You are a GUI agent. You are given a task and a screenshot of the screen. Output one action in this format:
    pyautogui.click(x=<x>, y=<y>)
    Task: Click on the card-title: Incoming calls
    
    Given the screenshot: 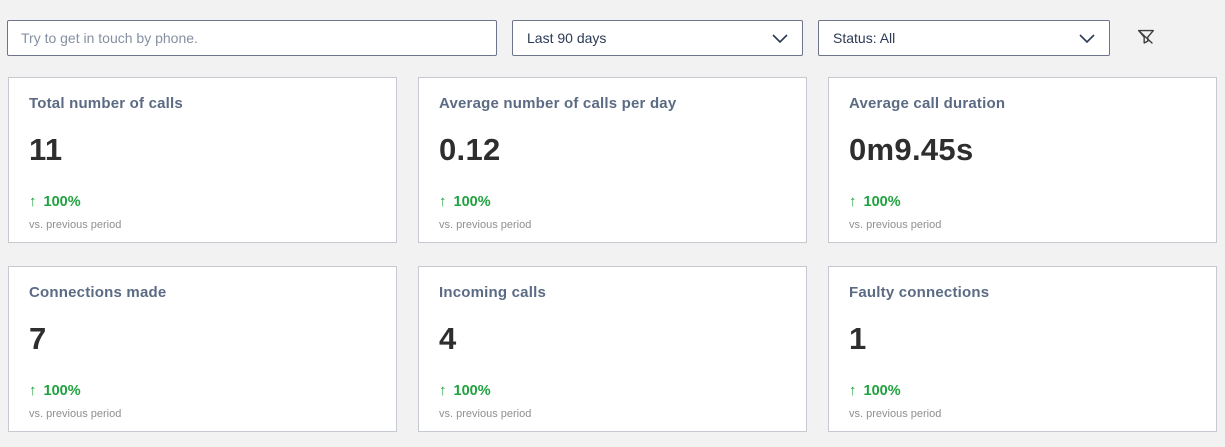 What is the action you would take?
    pyautogui.click(x=492, y=292)
    